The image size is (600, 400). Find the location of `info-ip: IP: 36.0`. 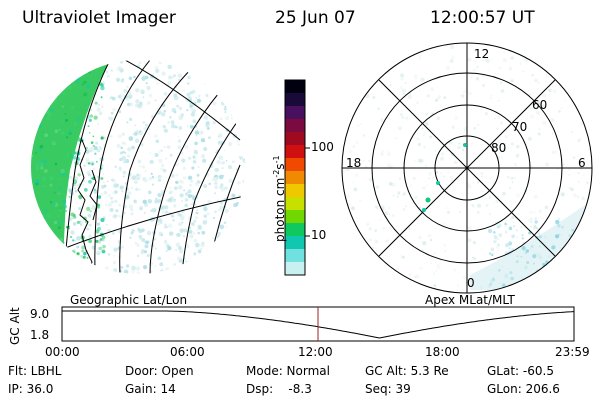

info-ip: IP: 36.0 is located at coordinates (31, 389).